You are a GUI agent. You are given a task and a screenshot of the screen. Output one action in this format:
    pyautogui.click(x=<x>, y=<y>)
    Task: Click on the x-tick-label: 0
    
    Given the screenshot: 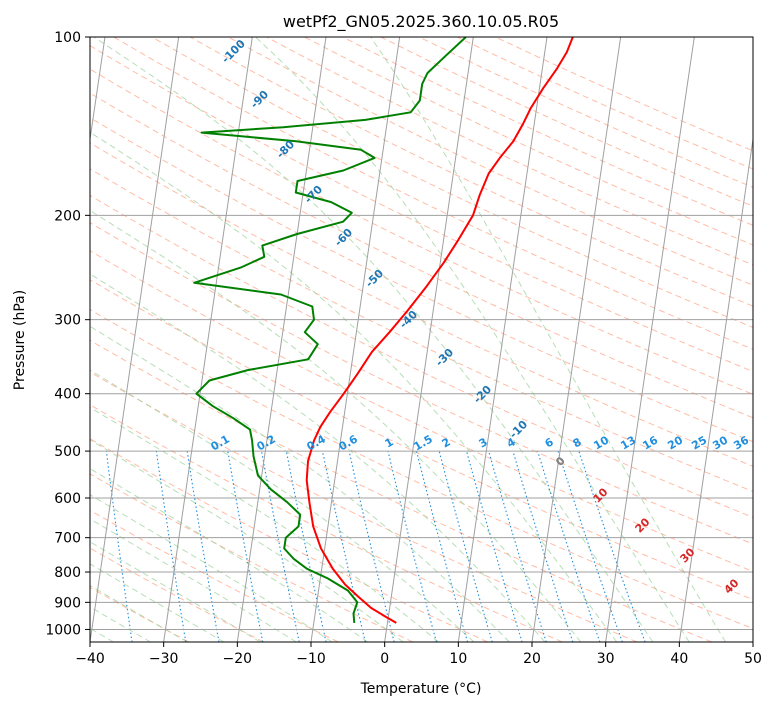 What is the action you would take?
    pyautogui.click(x=384, y=659)
    